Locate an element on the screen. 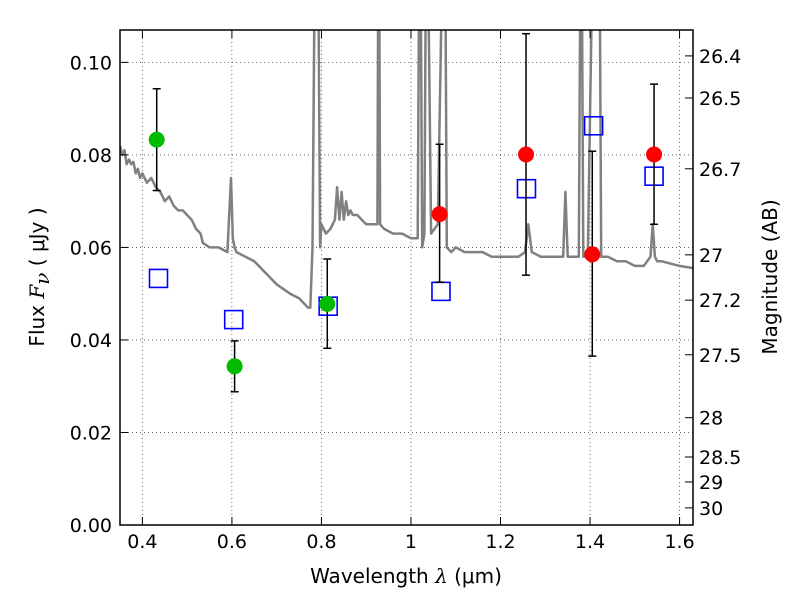 This screenshot has width=800, height=600. right-tick-label: 28 is located at coordinates (711, 419).